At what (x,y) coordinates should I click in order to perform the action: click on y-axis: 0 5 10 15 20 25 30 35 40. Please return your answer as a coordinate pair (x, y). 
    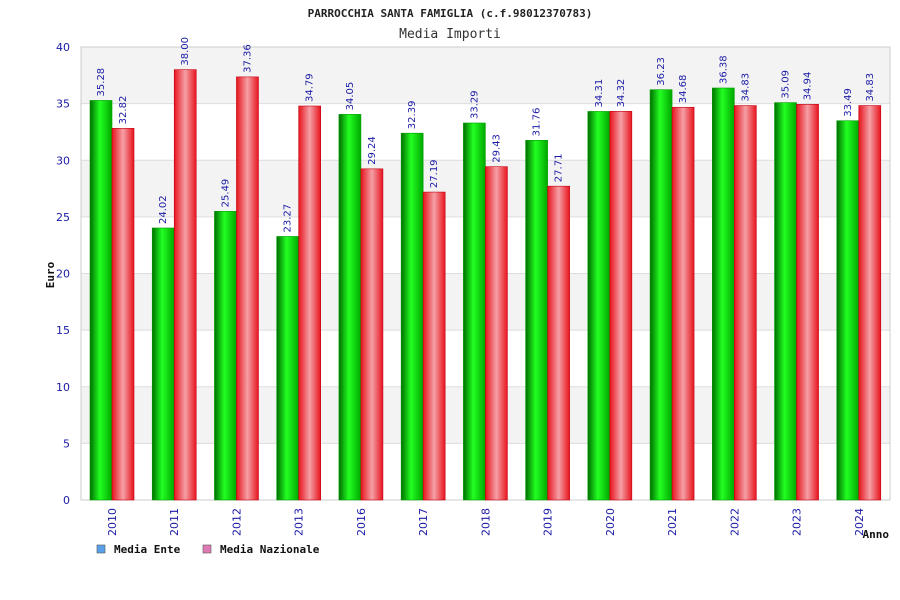
    Looking at the image, I should click on (63, 274).